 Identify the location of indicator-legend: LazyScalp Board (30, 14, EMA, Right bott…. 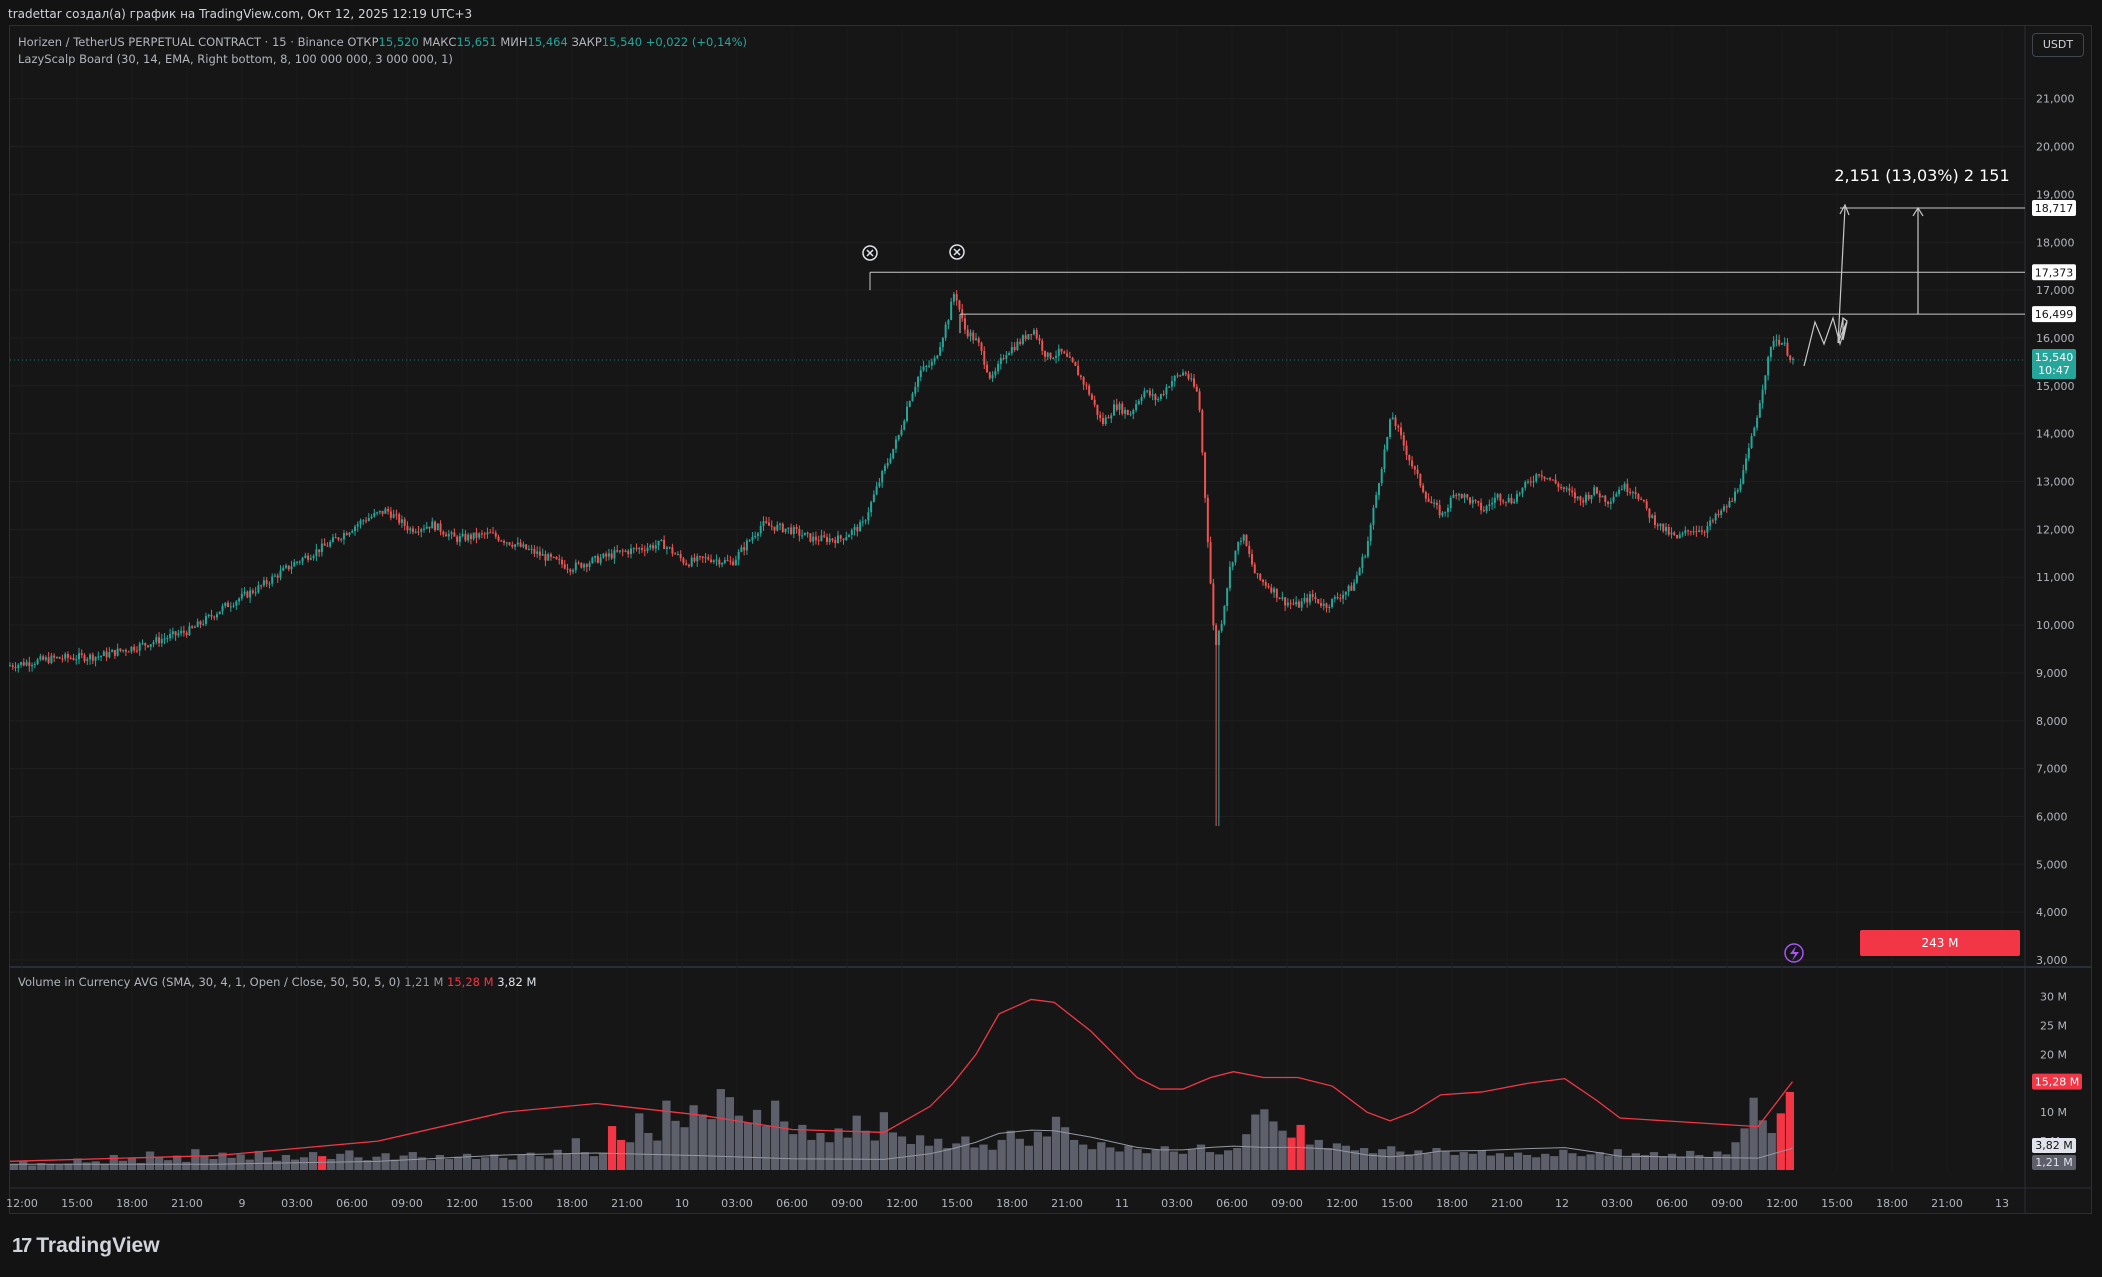
(235, 59).